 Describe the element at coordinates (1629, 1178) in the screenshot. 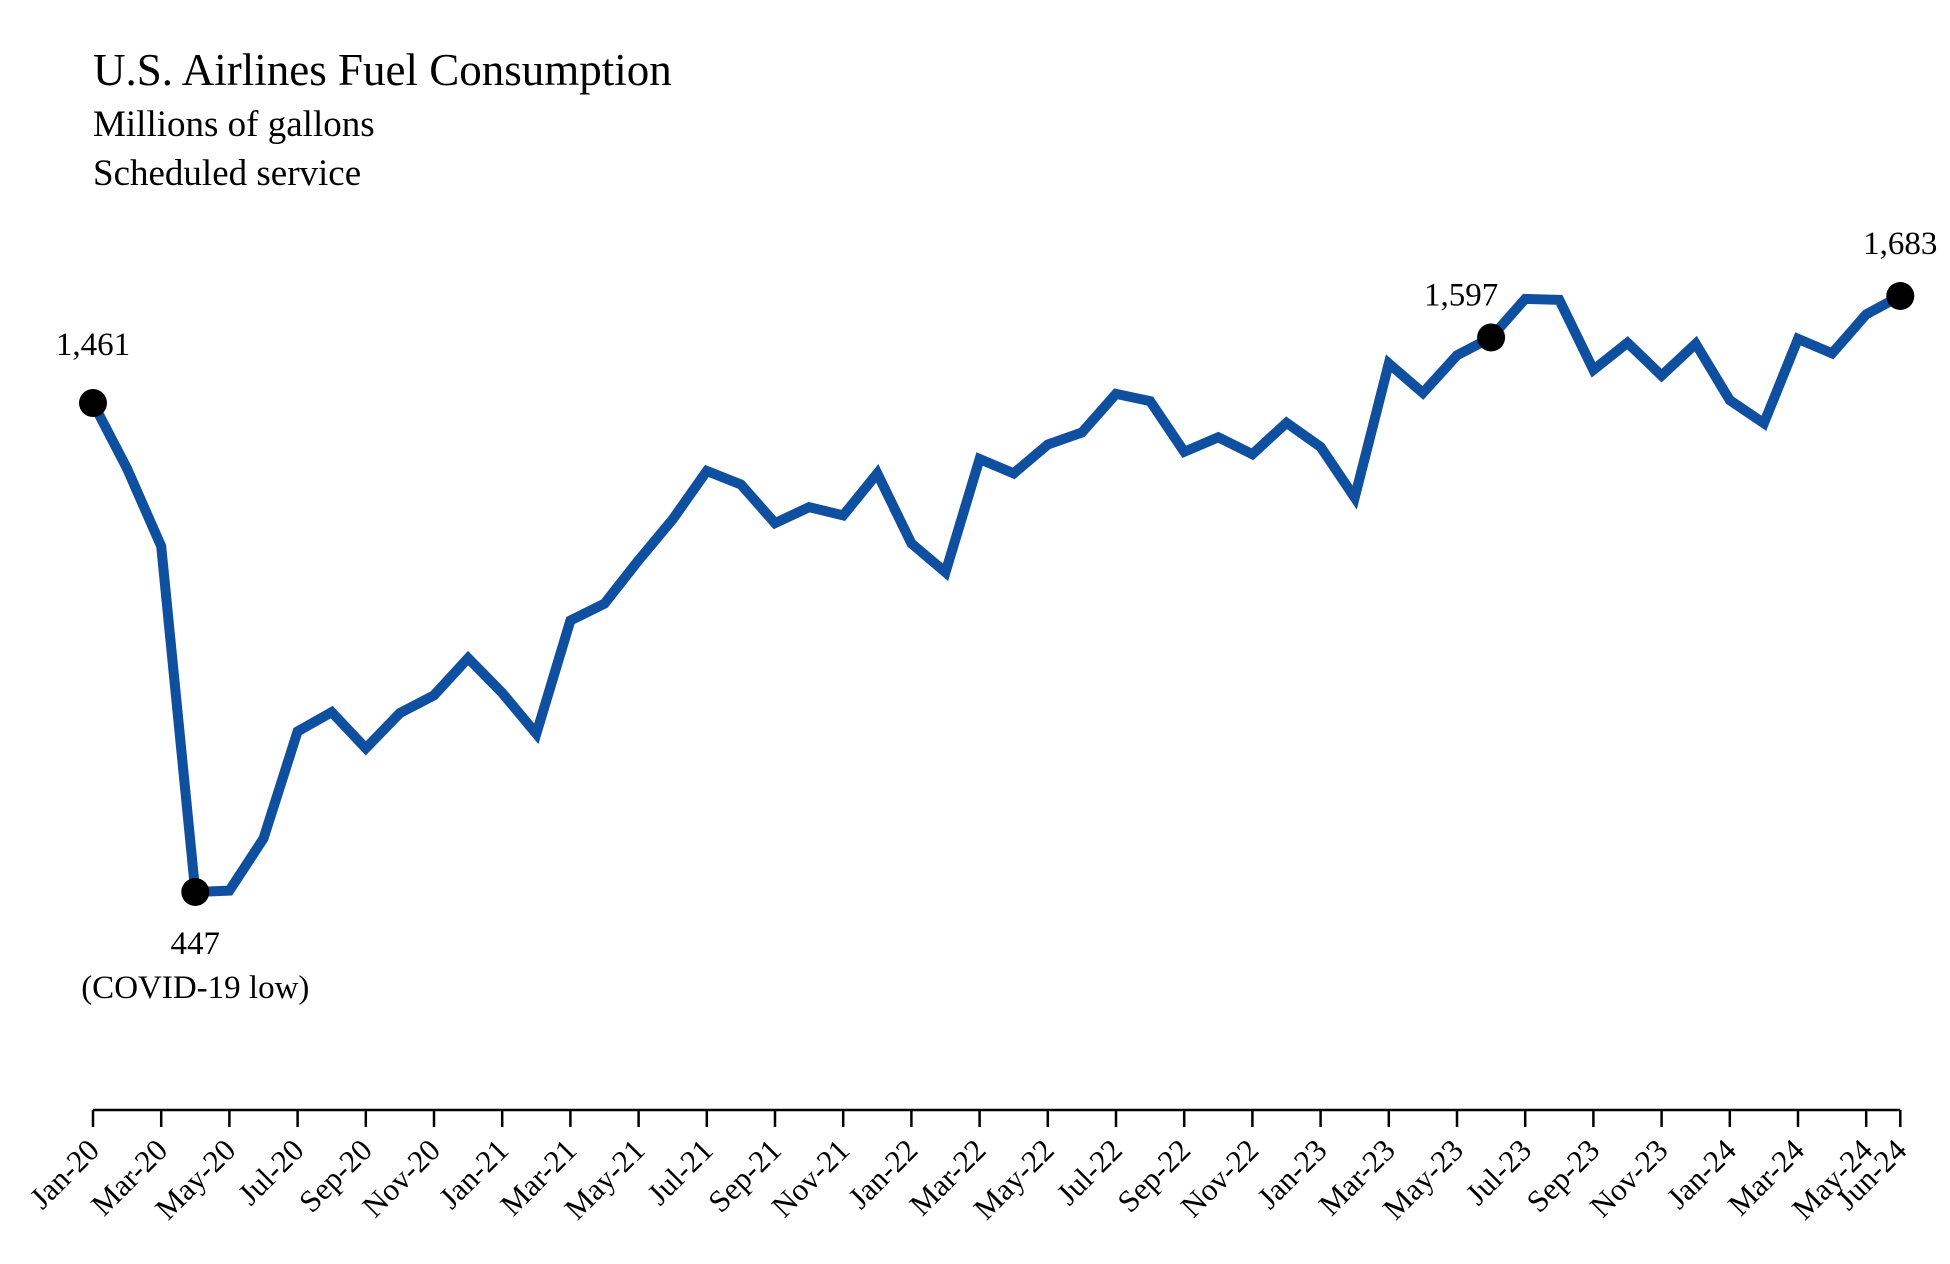

I see `x-tick-label: Nov-23` at that location.